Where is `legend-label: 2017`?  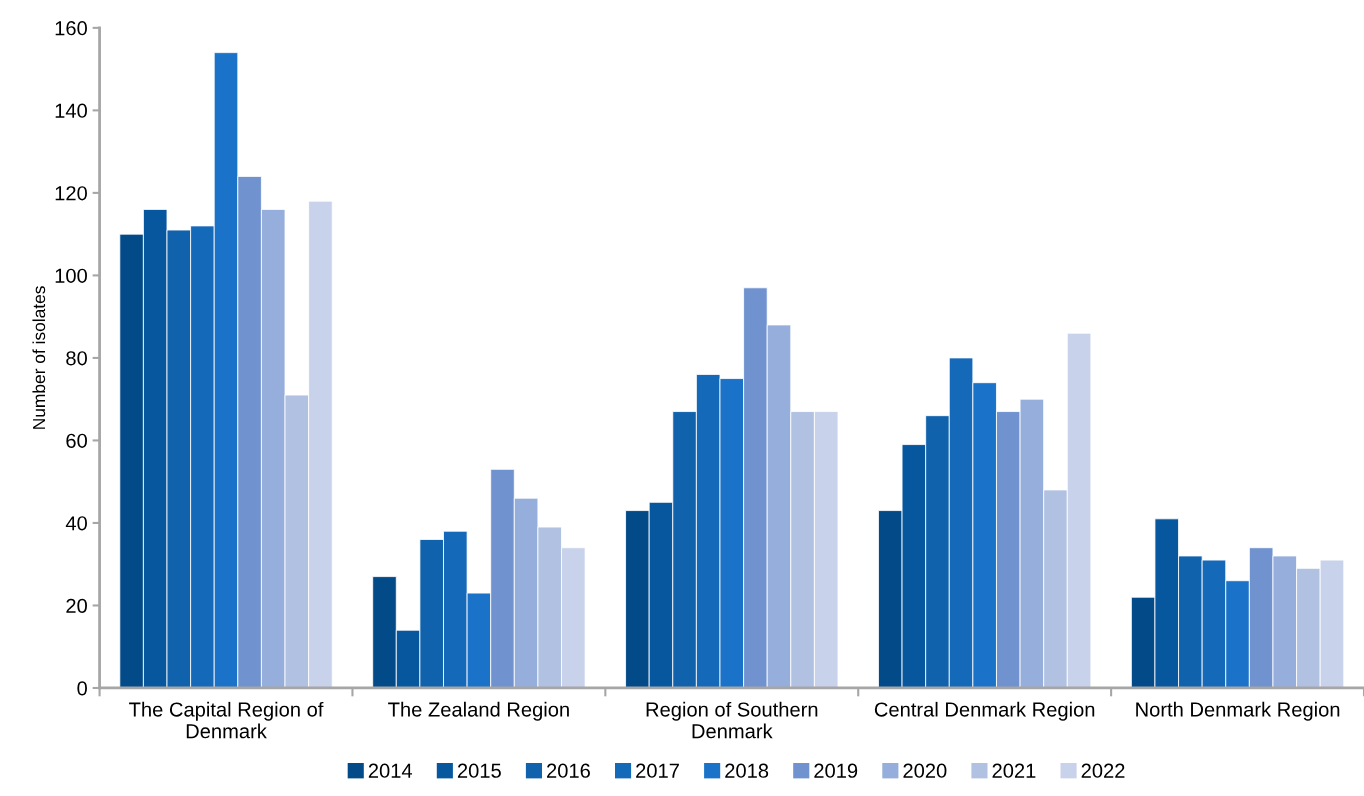 legend-label: 2017 is located at coordinates (657, 770).